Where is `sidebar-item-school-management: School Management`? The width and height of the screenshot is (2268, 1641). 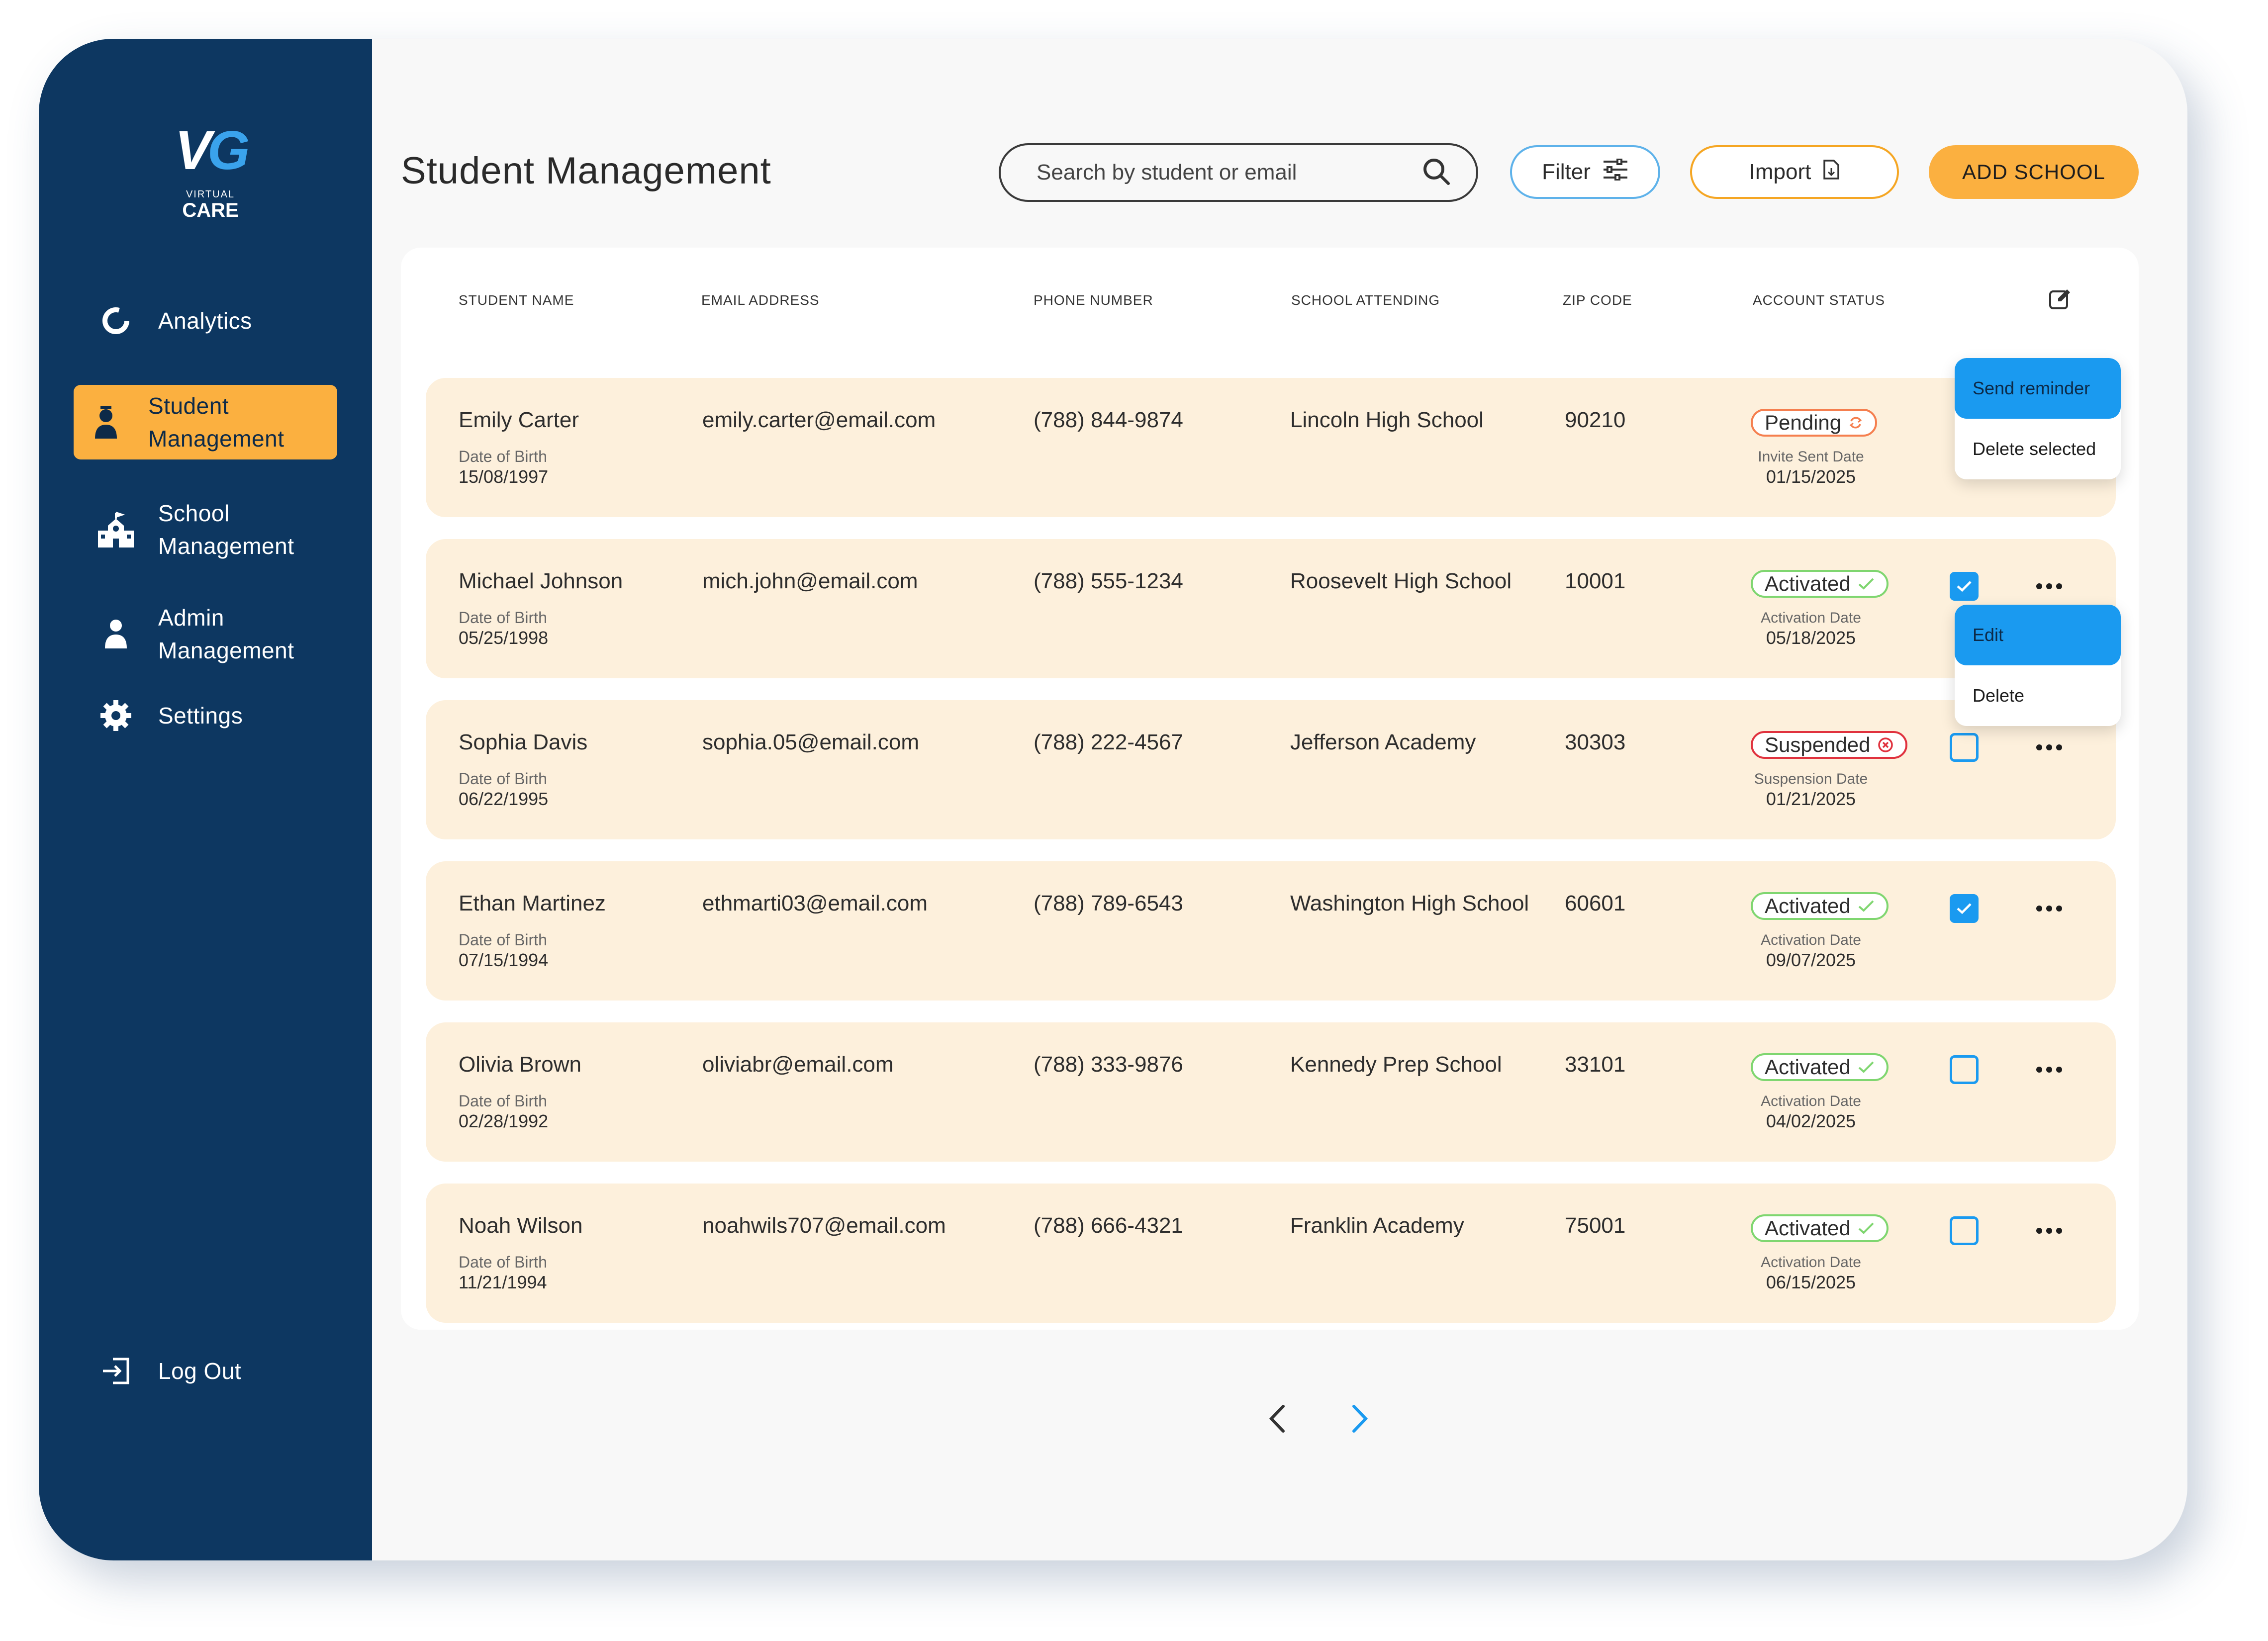
sidebar-item-school-management: School Management is located at coordinates (225, 529).